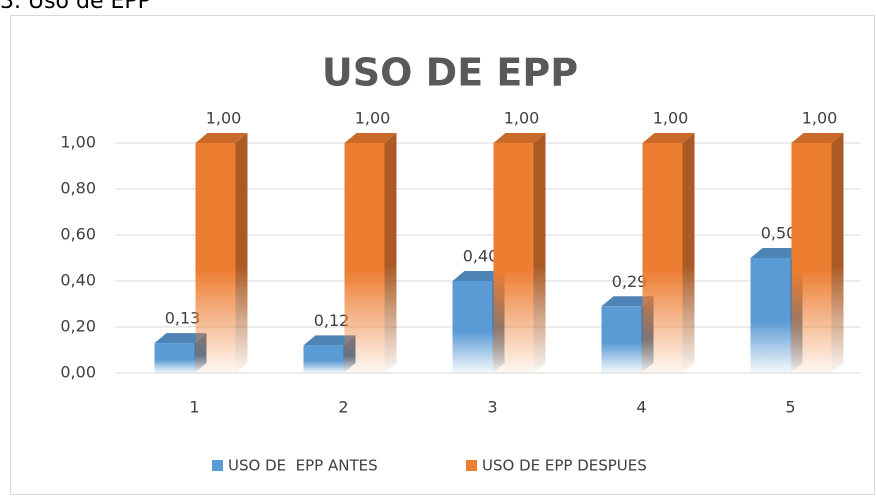 The height and width of the screenshot is (496, 876). I want to click on data-label: 0,50, so click(779, 233).